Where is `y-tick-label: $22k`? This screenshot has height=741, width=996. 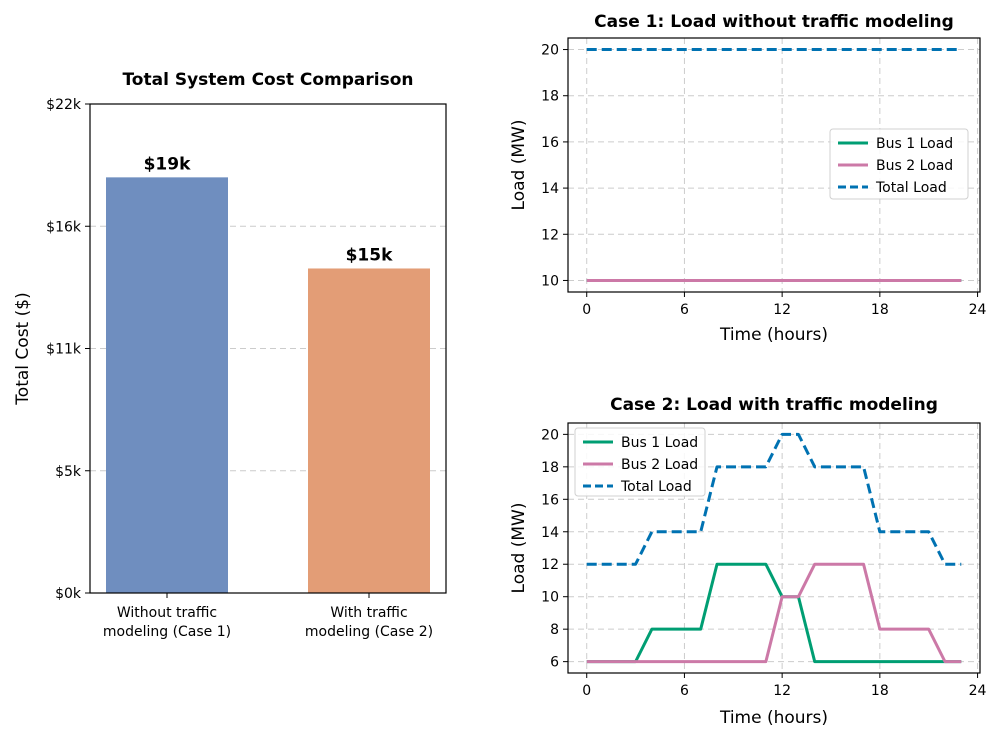
y-tick-label: $22k is located at coordinates (64, 105).